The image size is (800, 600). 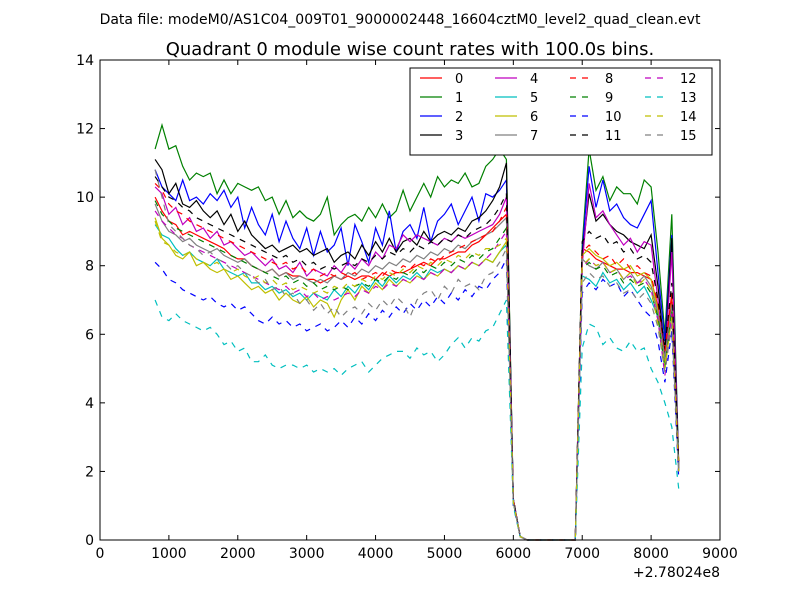 I want to click on x-tick-label: 4000, so click(x=376, y=554).